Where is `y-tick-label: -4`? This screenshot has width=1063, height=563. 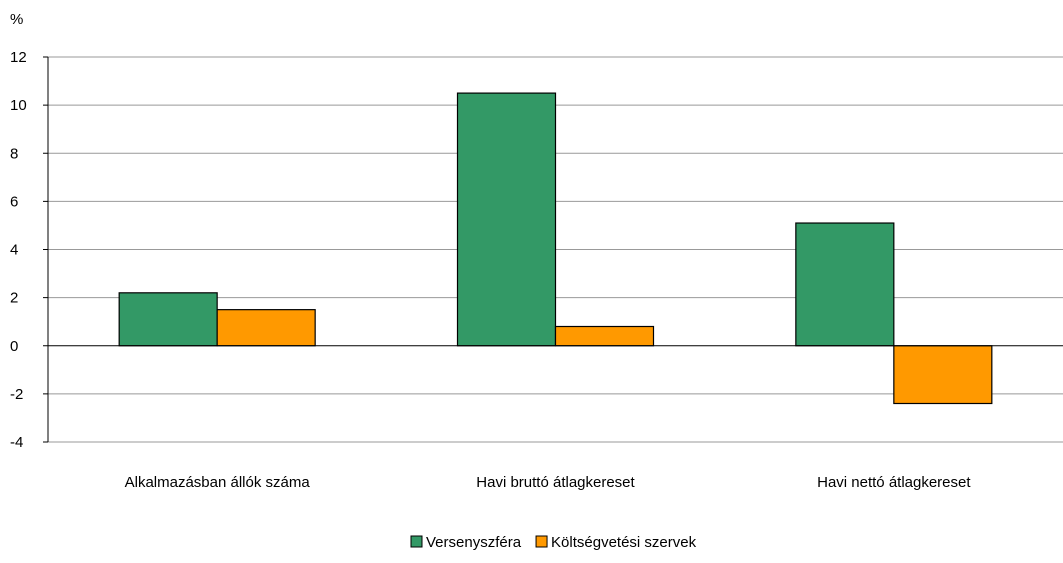
y-tick-label: -4 is located at coordinates (16, 442).